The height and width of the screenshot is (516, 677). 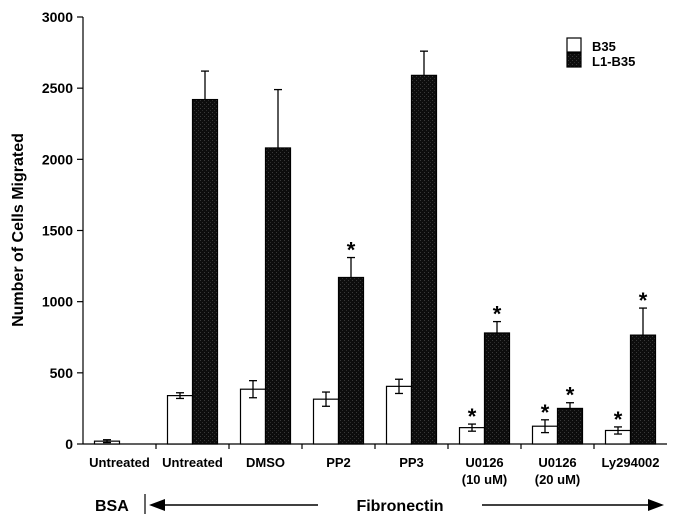 I want to click on arrowhead-right, so click(x=656, y=505).